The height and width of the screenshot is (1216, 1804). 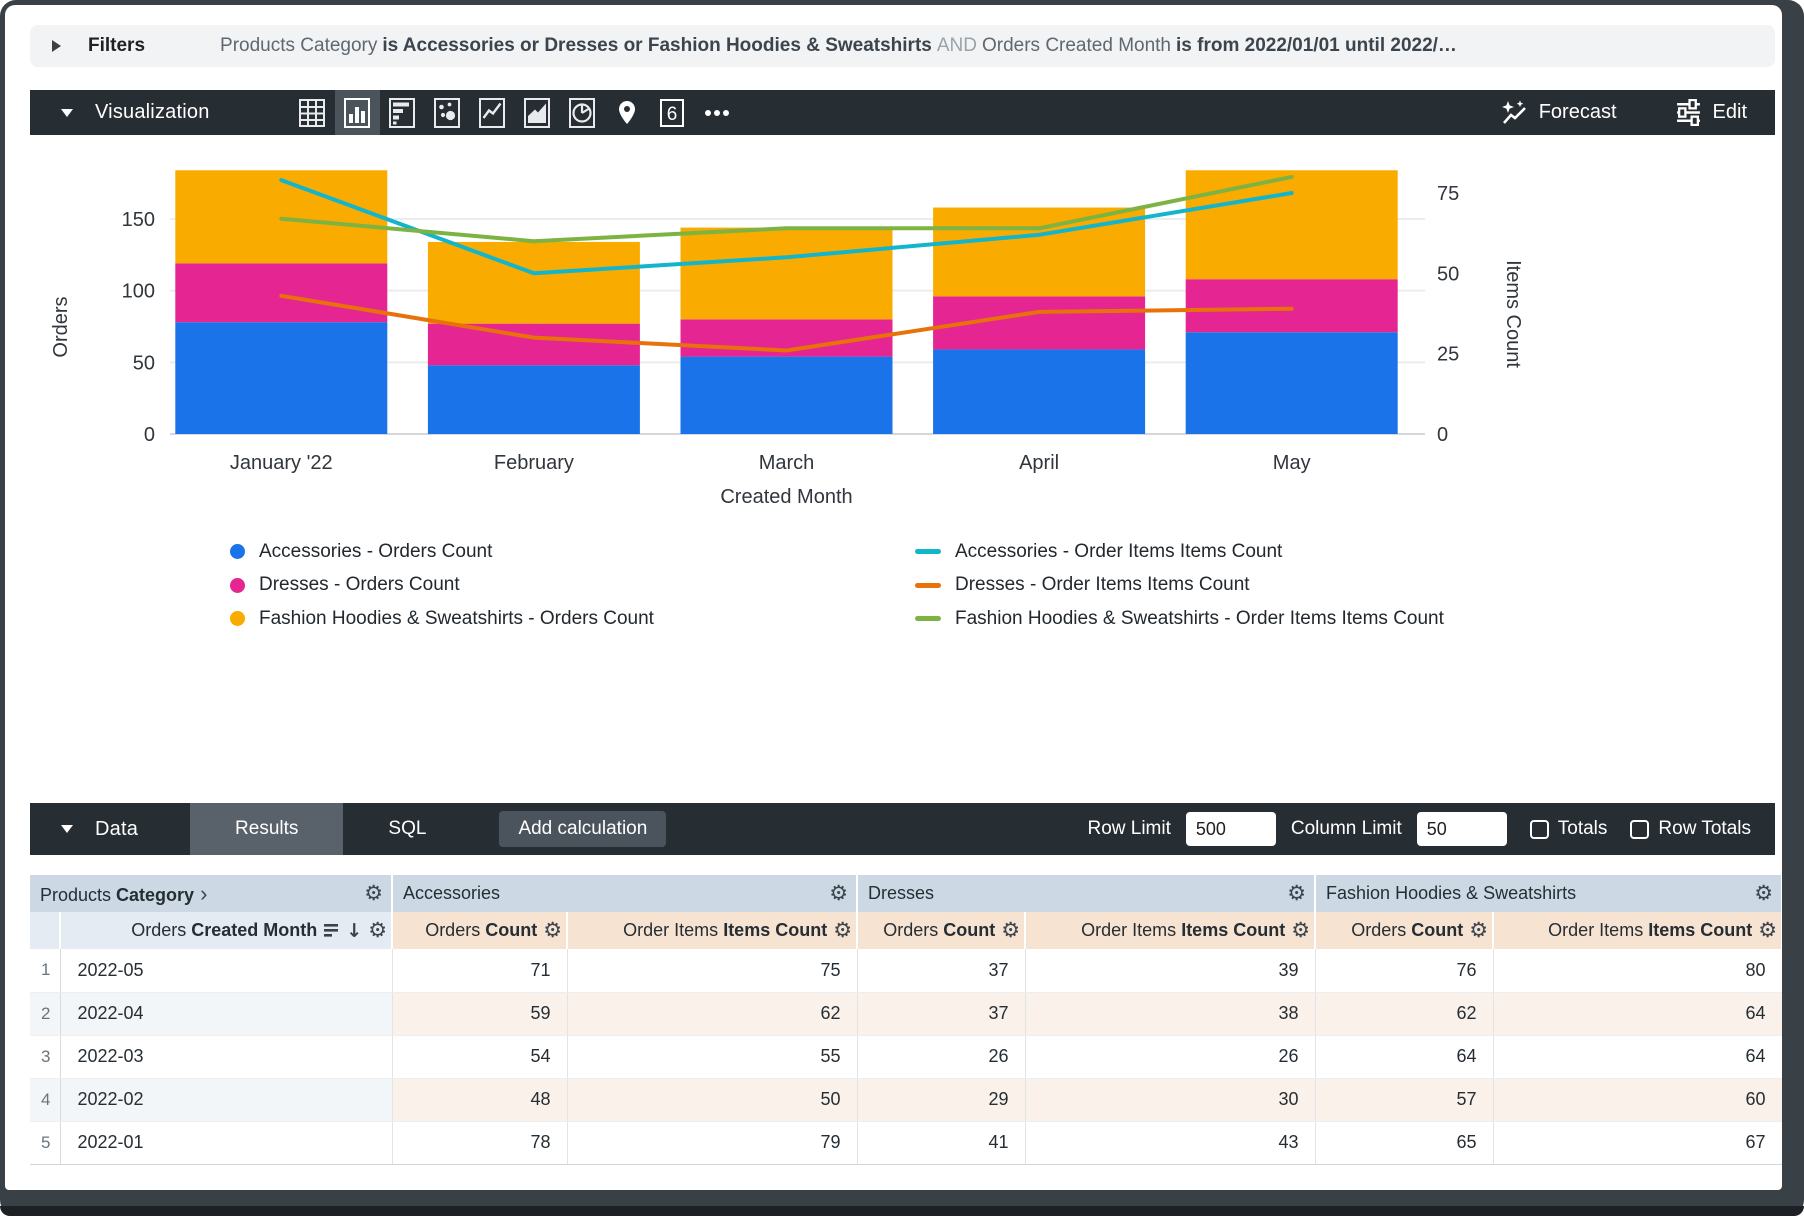 What do you see at coordinates (442, 551) in the screenshot?
I see `legend-item: Accessories - Orders Count` at bounding box center [442, 551].